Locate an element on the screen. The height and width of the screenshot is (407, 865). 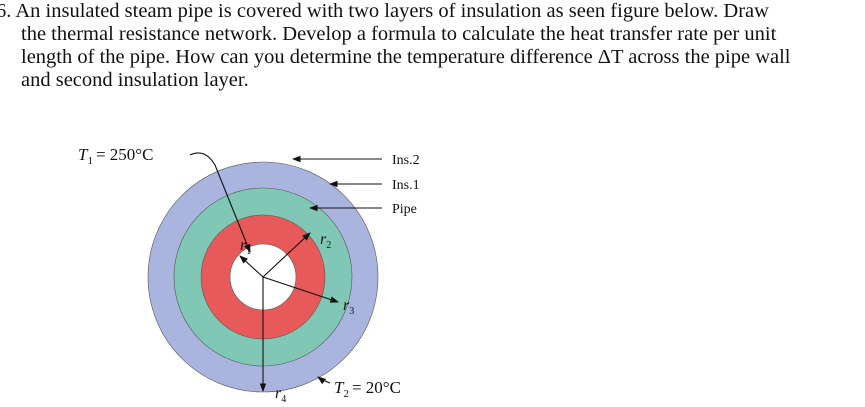
question-line: and second insulation layer. is located at coordinates (135, 80).